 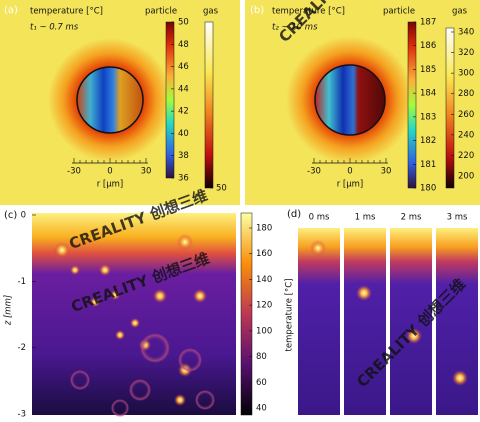 I want to click on tick-label: 187, so click(x=428, y=23).